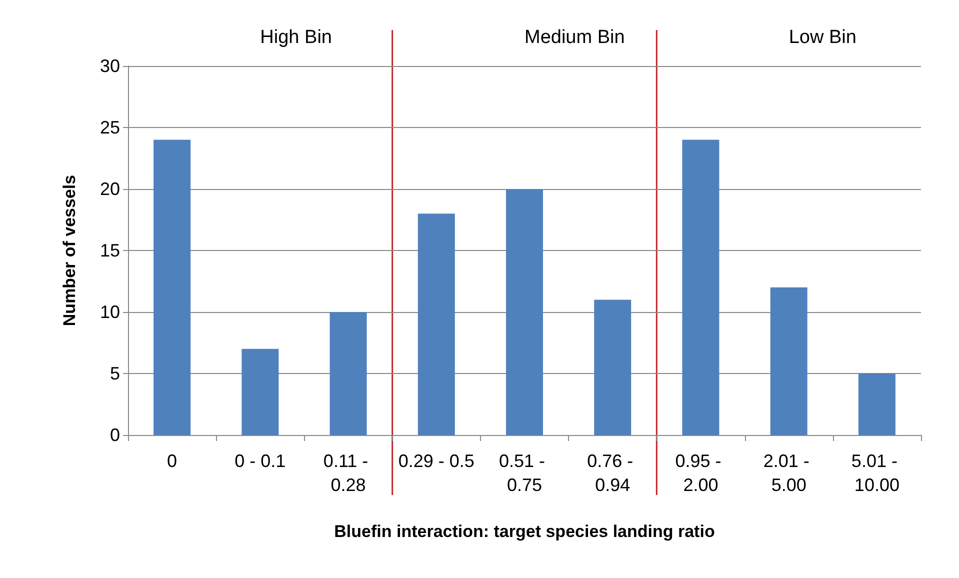 The width and height of the screenshot is (959, 578). I want to click on y-tick-label: 30, so click(110, 66).